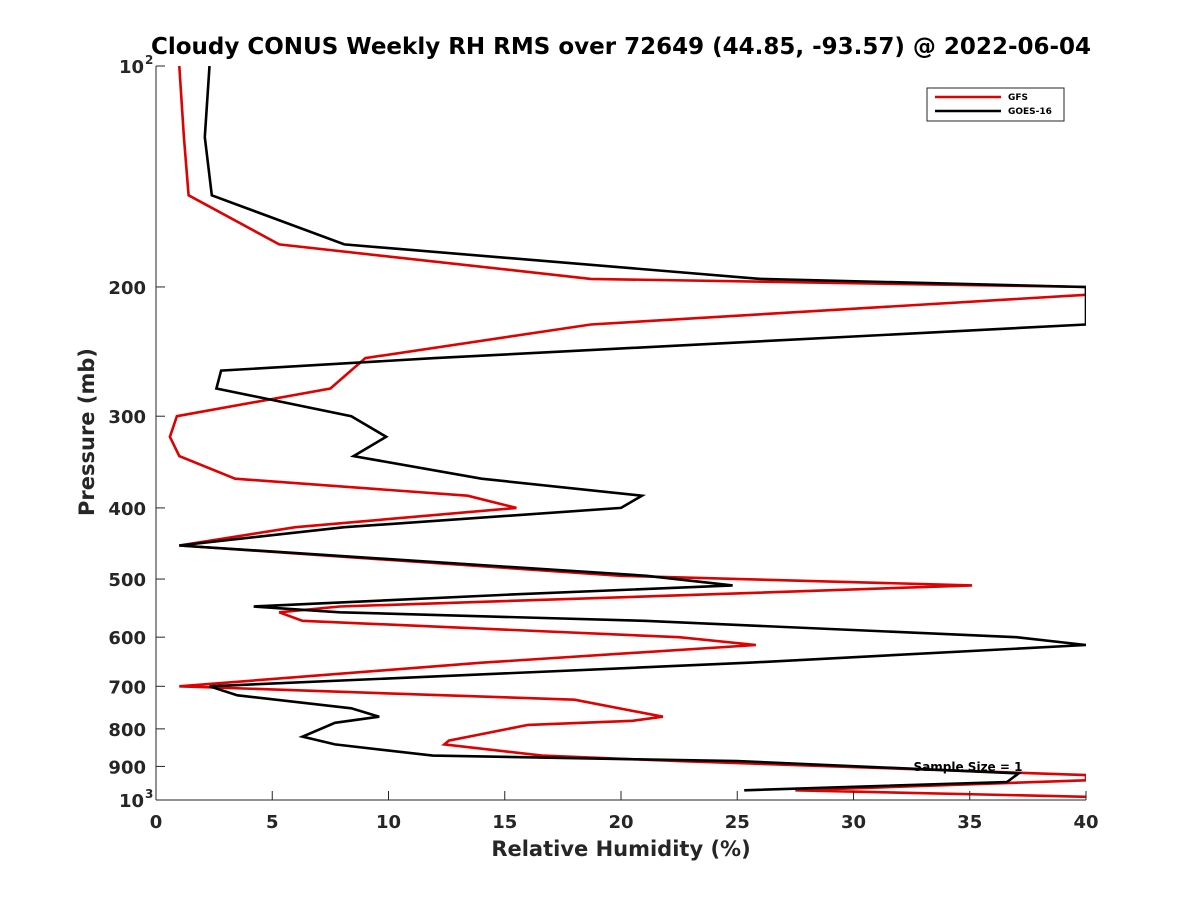 This screenshot has width=1200, height=900. I want to click on y-tick-label: 600, so click(127, 638).